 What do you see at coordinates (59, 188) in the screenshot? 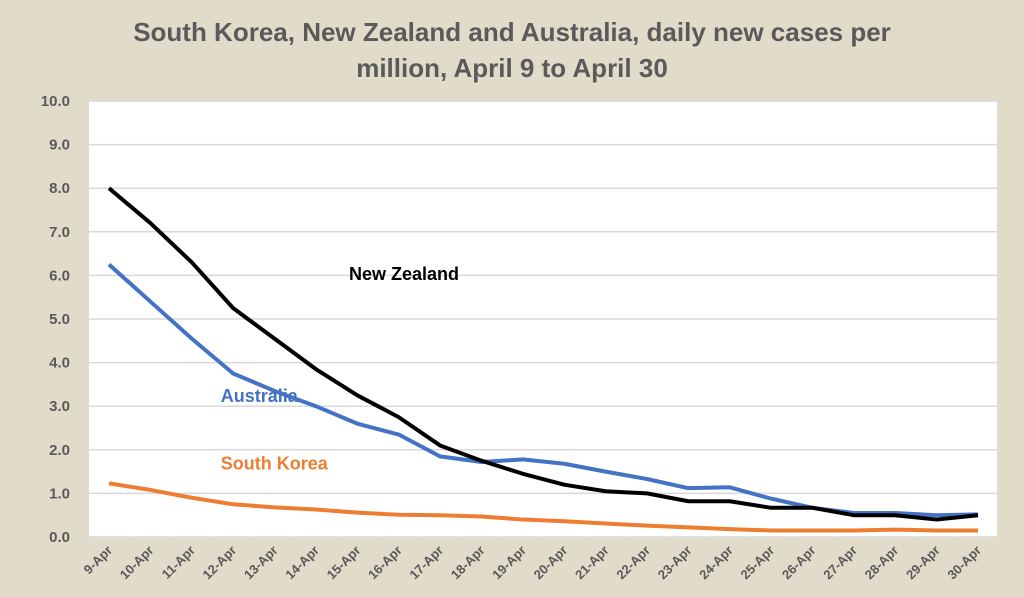
I see `y-tick-label: 8.0` at bounding box center [59, 188].